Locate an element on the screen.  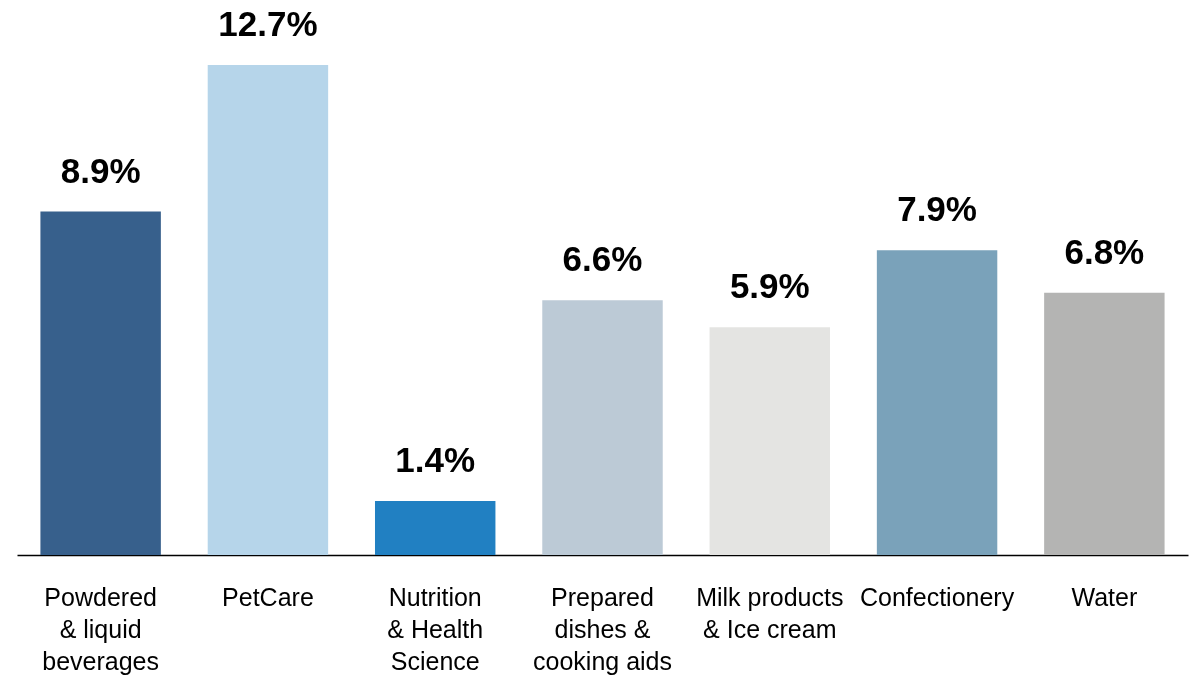
x-tick-label: Water is located at coordinates (1104, 596).